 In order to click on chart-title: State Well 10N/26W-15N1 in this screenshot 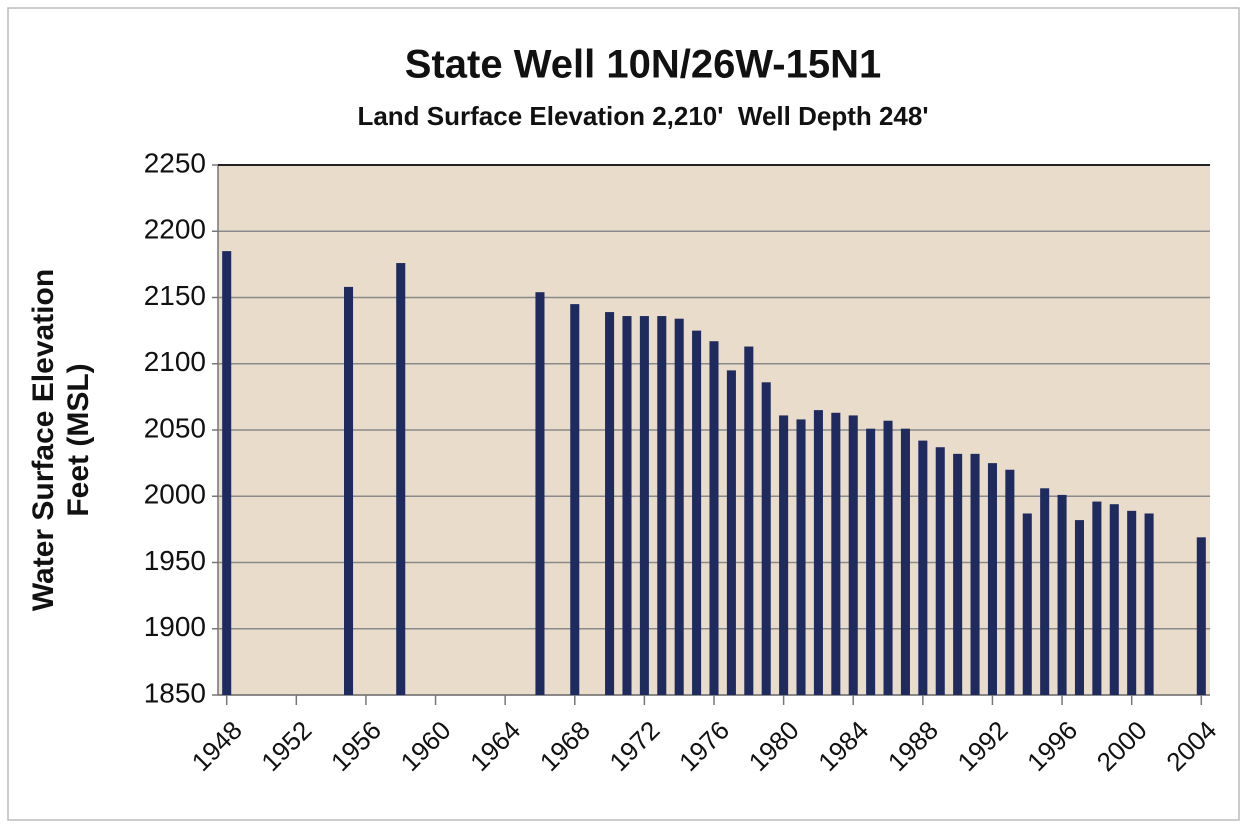, I will do `click(643, 65)`.